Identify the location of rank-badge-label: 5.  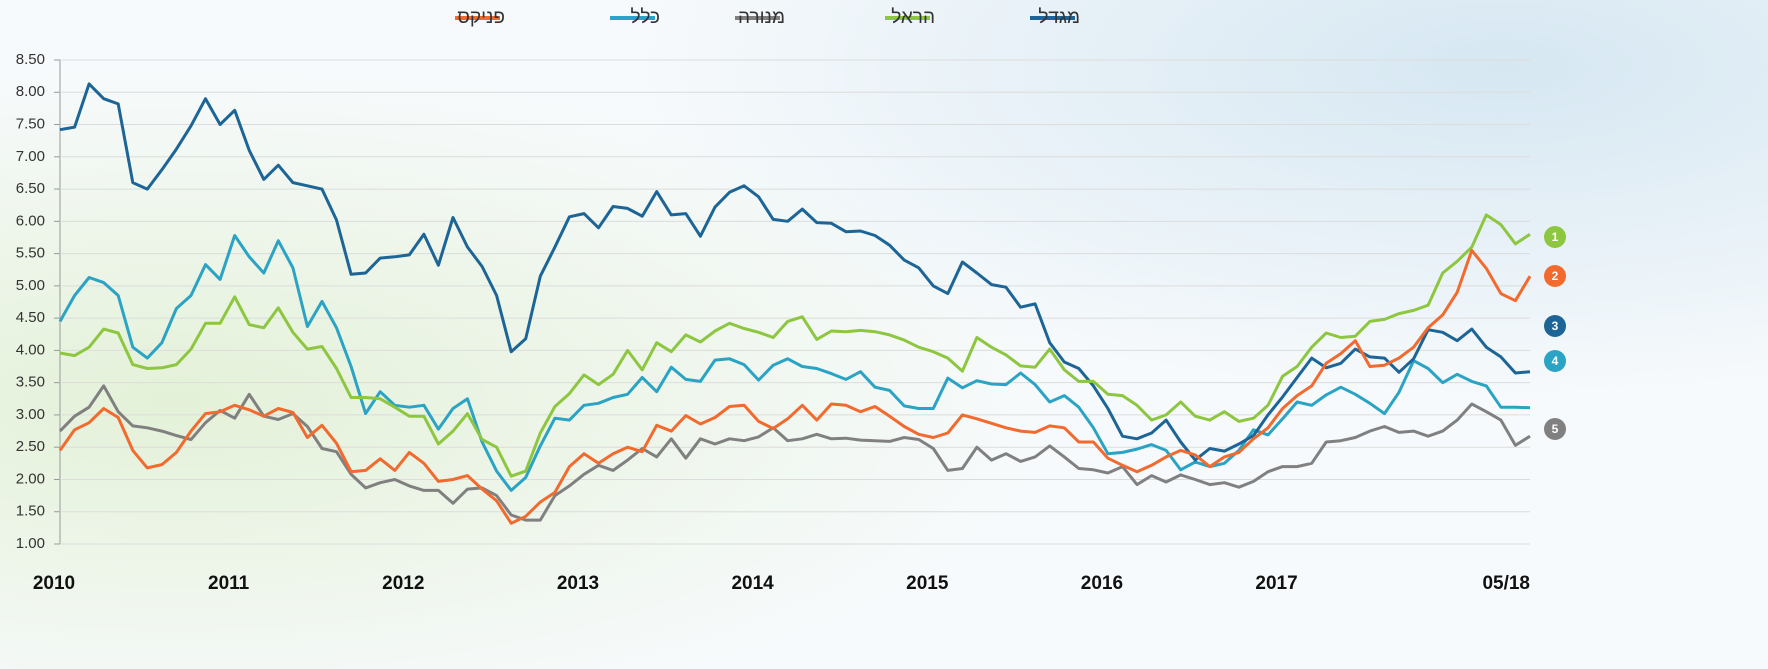
(1555, 429).